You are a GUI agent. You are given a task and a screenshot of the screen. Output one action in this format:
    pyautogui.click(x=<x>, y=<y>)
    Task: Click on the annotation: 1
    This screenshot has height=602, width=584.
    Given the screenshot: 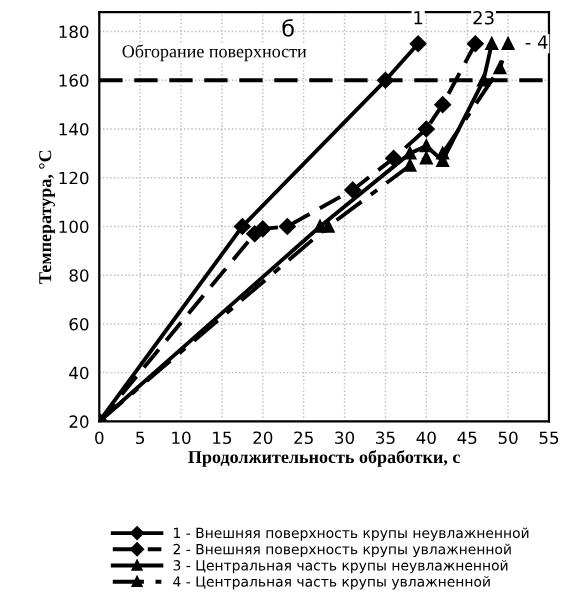 What is the action you would take?
    pyautogui.click(x=418, y=18)
    